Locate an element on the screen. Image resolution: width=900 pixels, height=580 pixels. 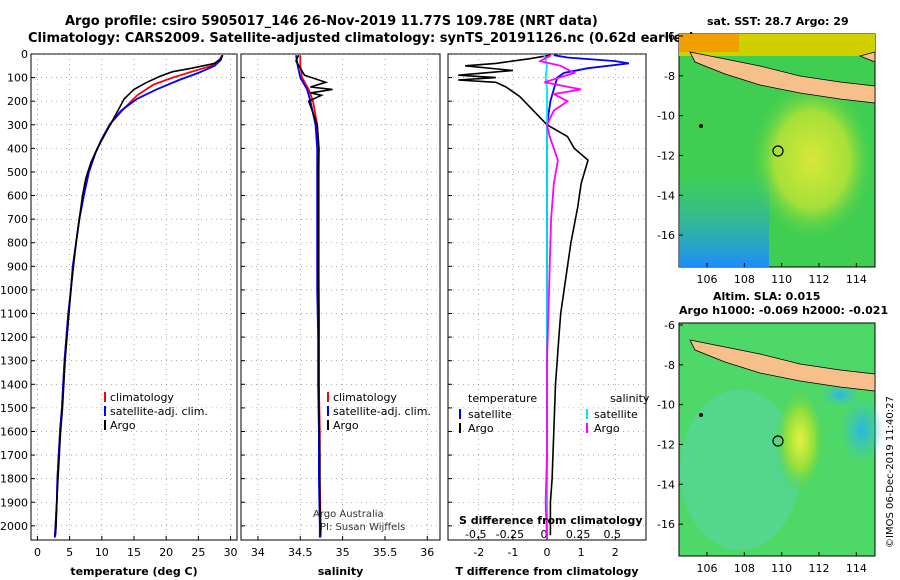
temperature-xtick-label: 5 is located at coordinates (69, 552).